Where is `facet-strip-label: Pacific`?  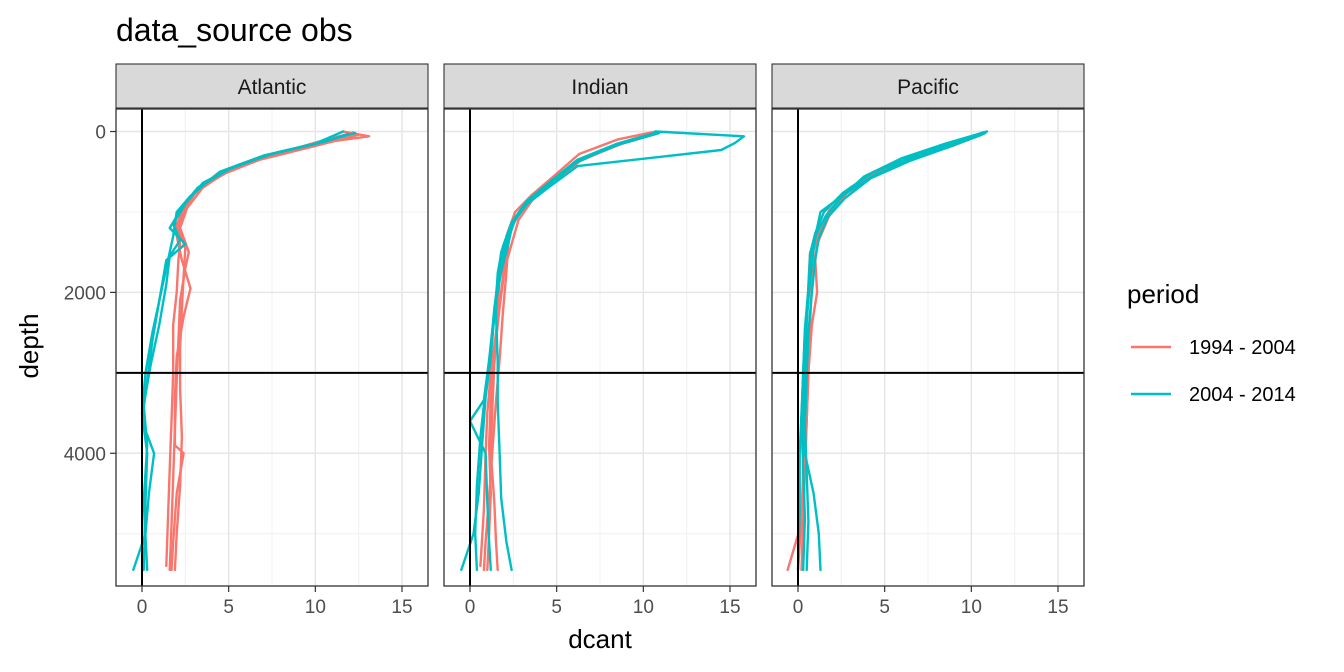 facet-strip-label: Pacific is located at coordinates (928, 87).